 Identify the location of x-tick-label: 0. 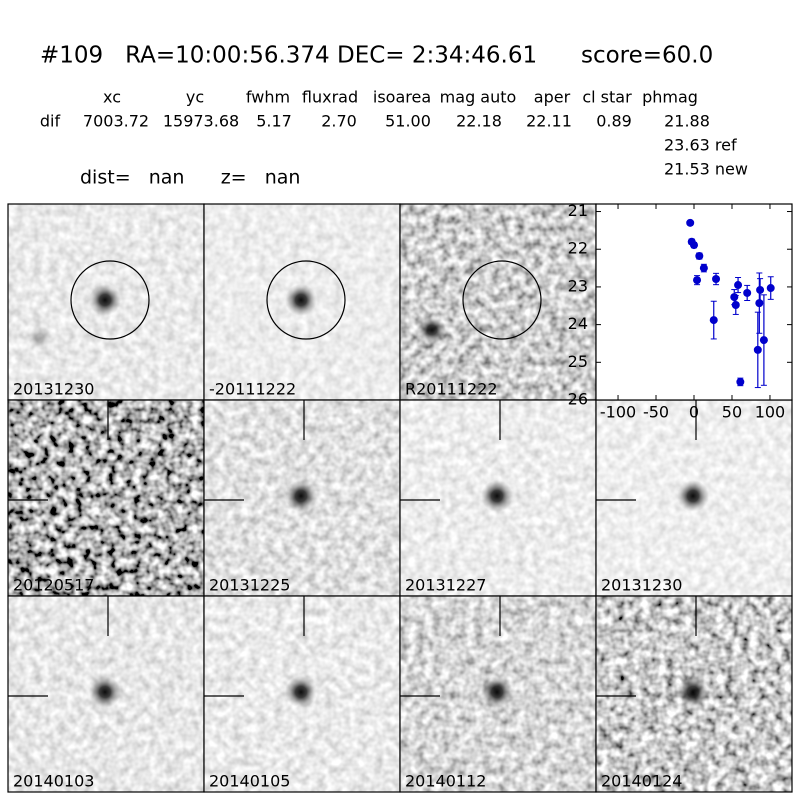
(694, 412).